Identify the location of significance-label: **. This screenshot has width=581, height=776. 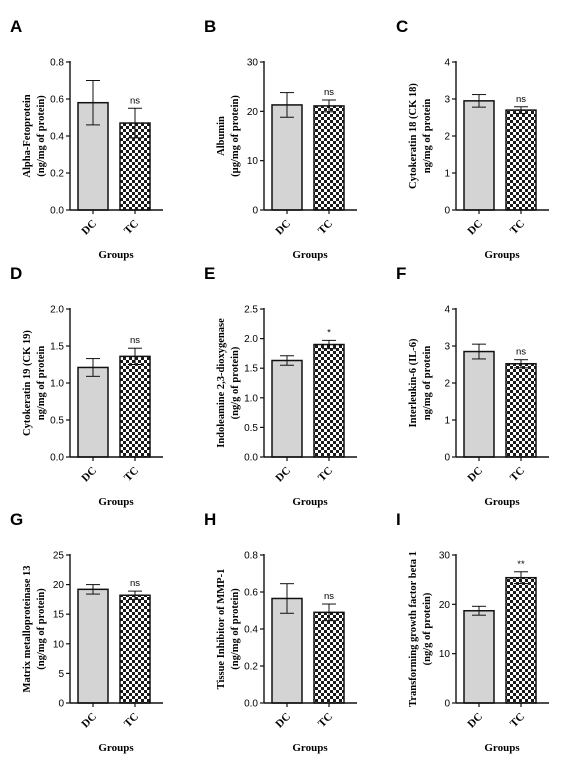
(521, 564).